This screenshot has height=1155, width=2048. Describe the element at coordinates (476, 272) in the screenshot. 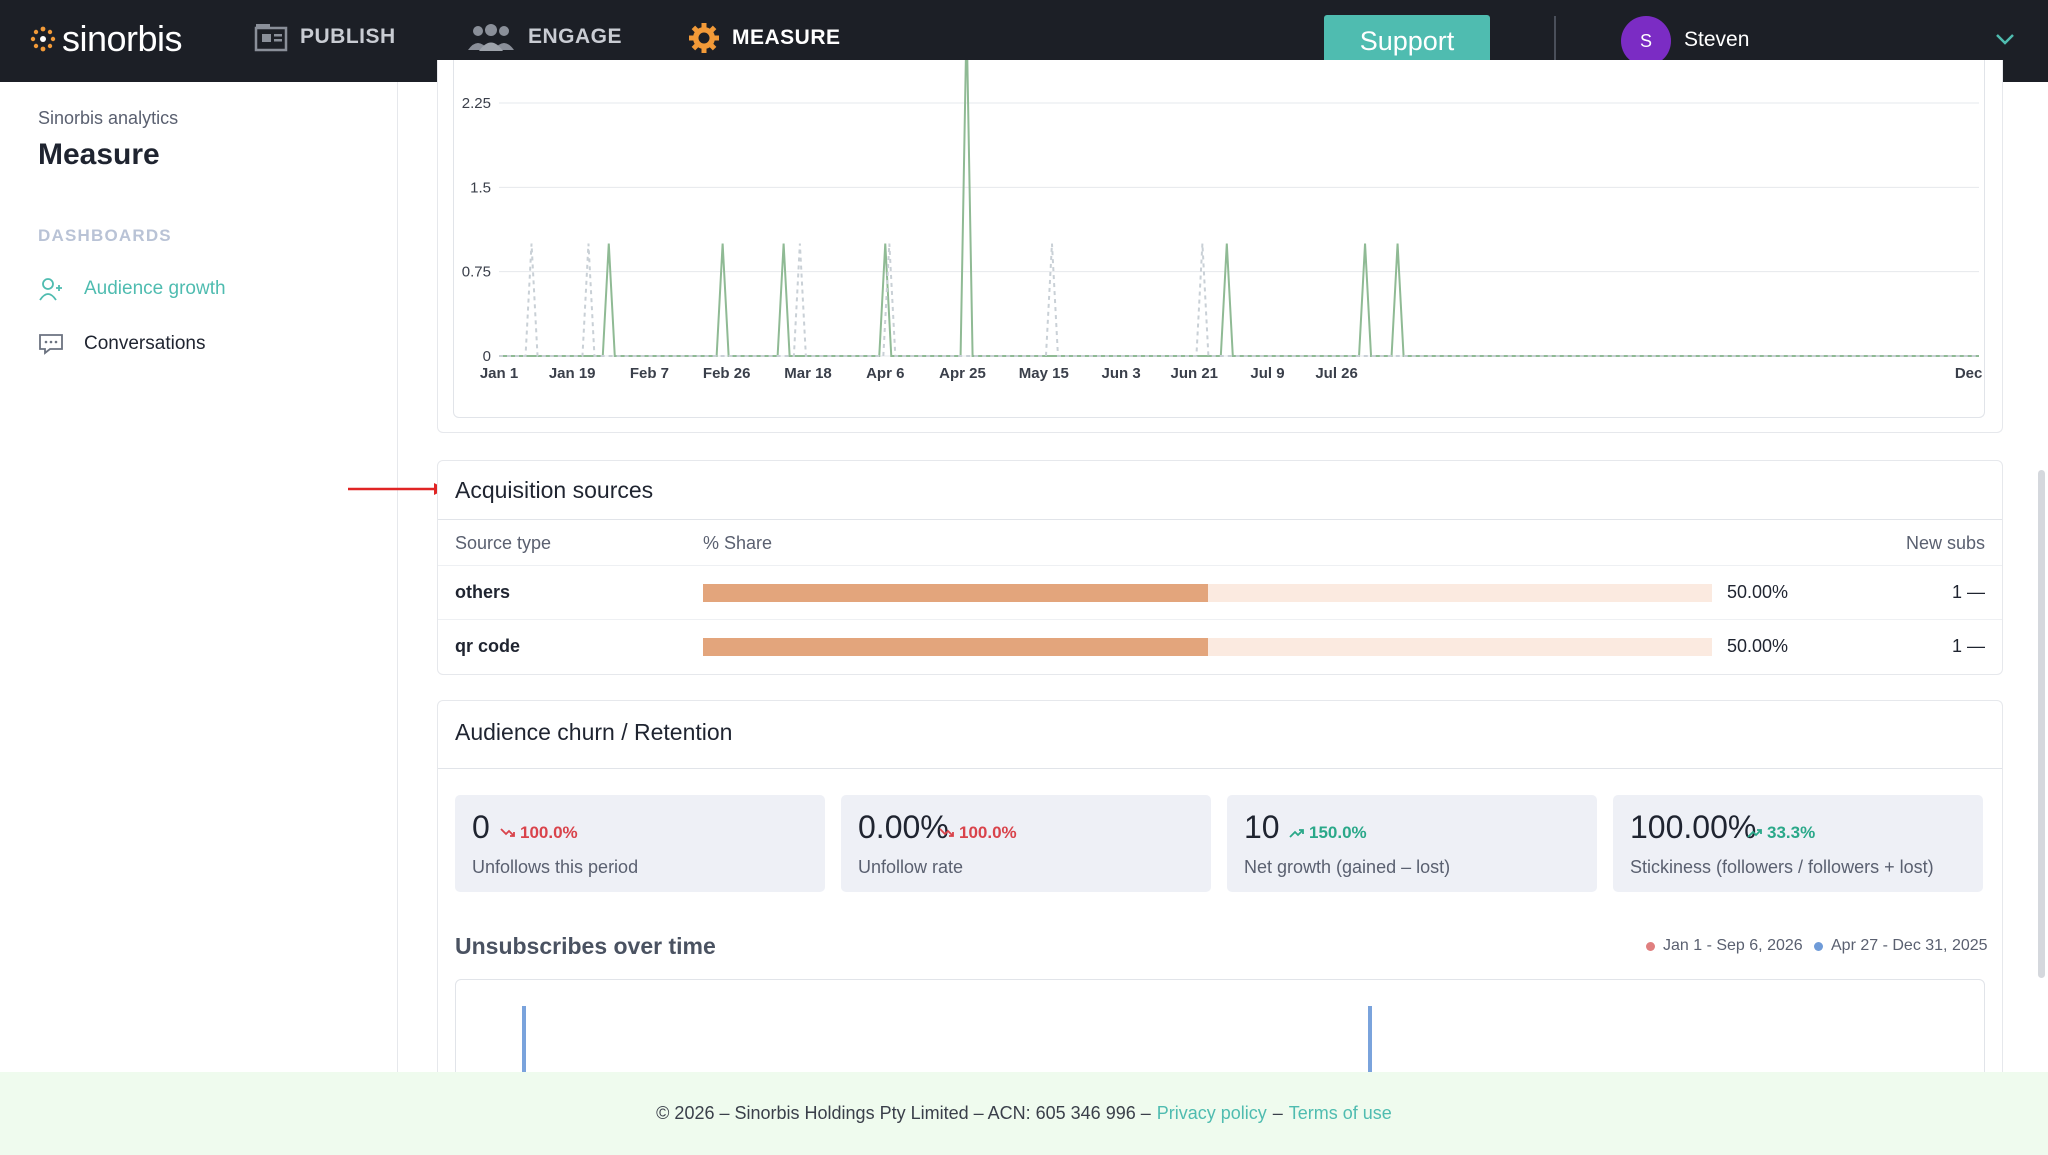

I see `y-tick-label: 0.75` at that location.